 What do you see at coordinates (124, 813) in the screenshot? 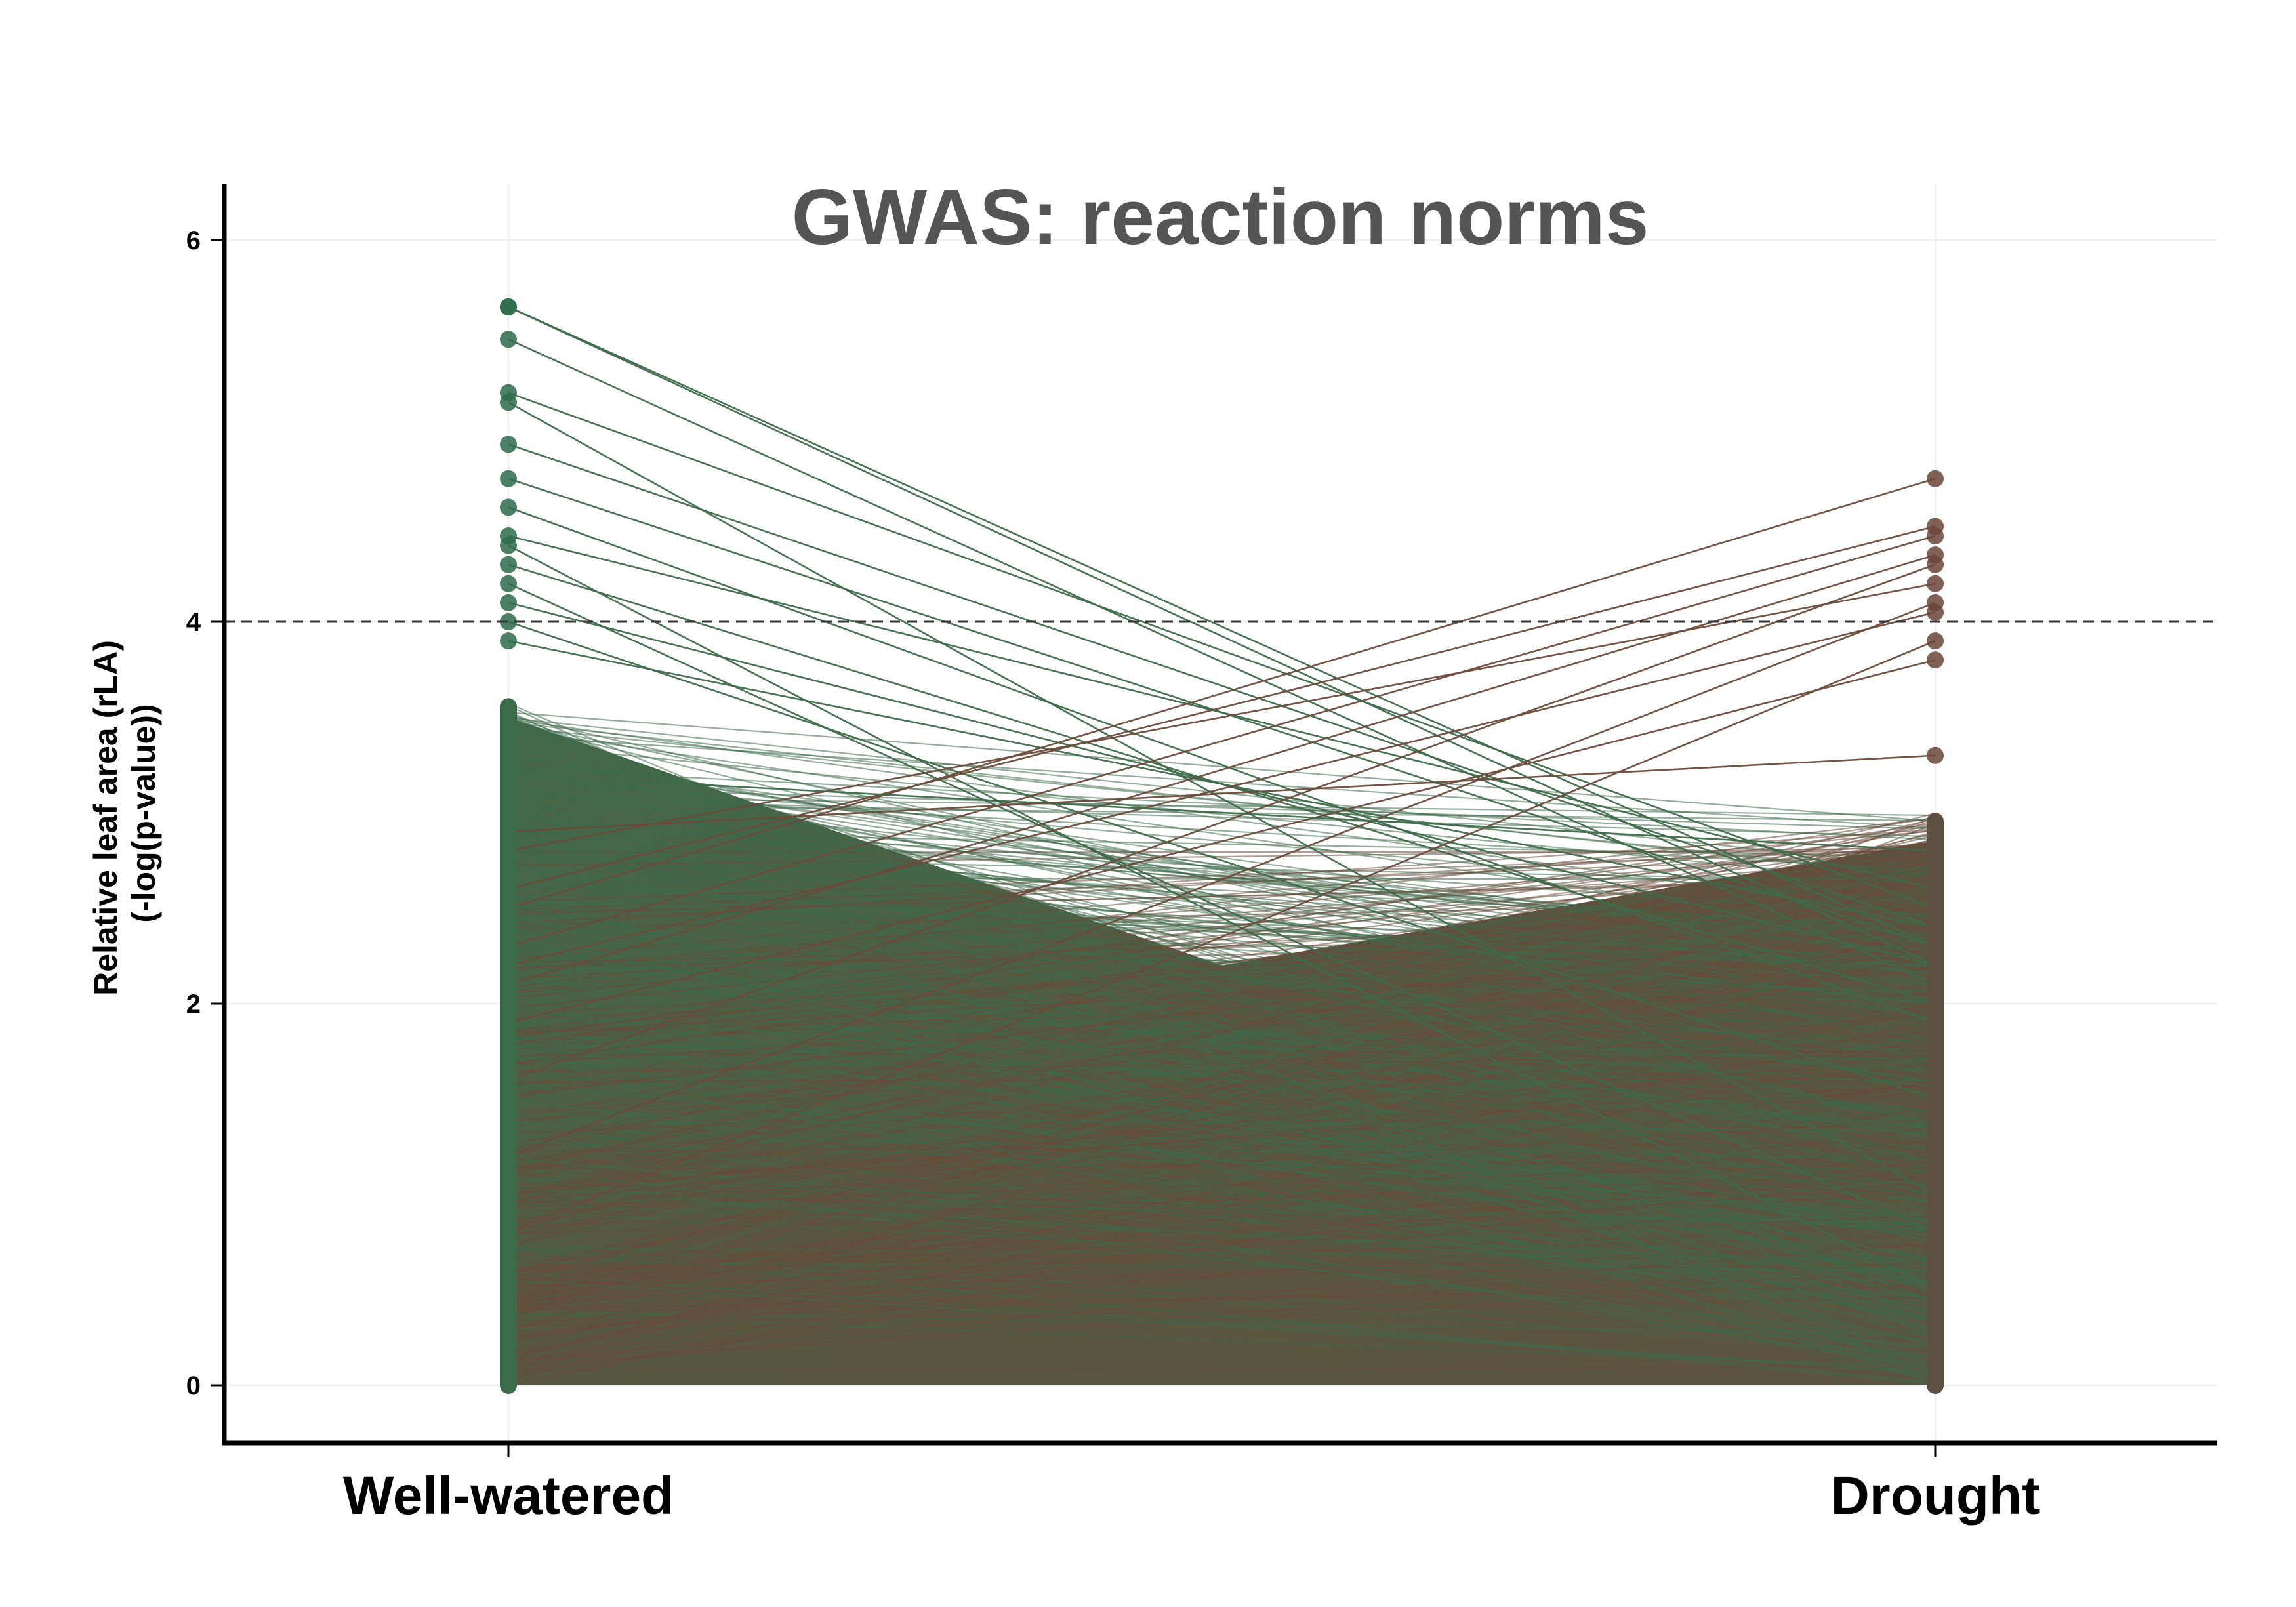
I see `y-axis-title: Relative leaf area (rLA) (-log(p-value))` at bounding box center [124, 813].